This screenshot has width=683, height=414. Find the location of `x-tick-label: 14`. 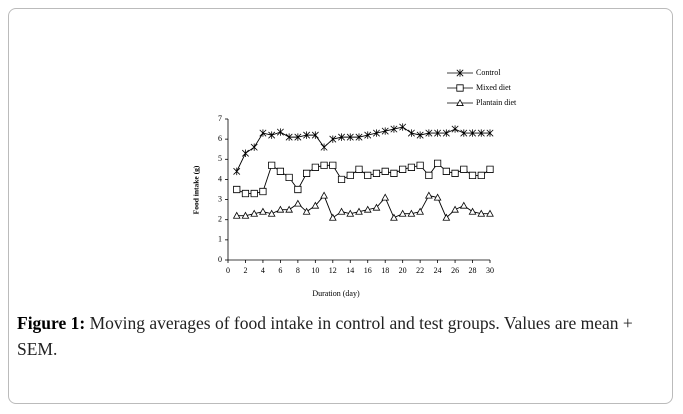

x-tick-label: 14 is located at coordinates (350, 270).